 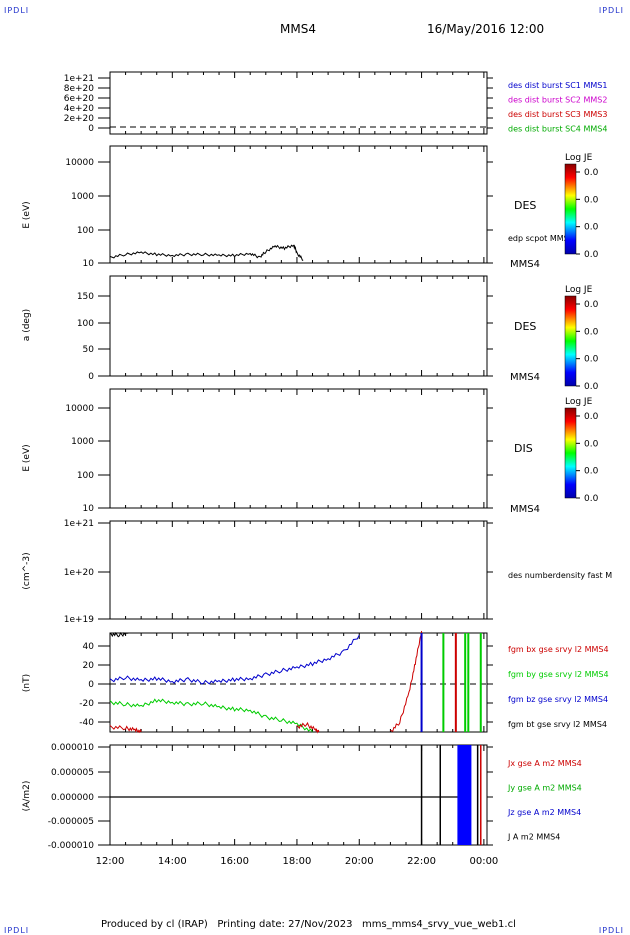 What do you see at coordinates (71, 846) in the screenshot?
I see `panel-current-ytick-label: -0.000010` at bounding box center [71, 846].